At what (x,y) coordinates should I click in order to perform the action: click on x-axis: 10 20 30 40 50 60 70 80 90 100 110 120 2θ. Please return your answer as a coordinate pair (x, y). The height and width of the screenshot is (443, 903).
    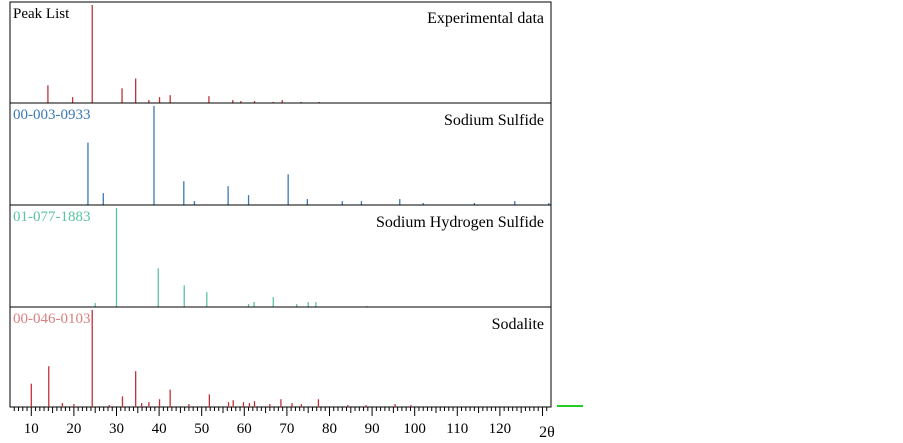
    Looking at the image, I should click on (284, 424).